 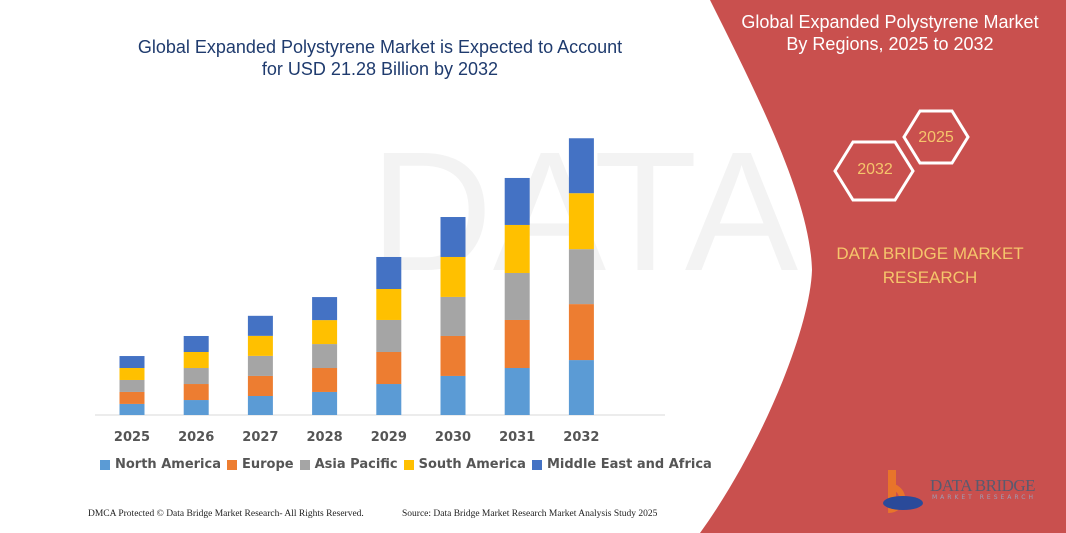 I want to click on legend-item: North America, so click(x=160, y=464).